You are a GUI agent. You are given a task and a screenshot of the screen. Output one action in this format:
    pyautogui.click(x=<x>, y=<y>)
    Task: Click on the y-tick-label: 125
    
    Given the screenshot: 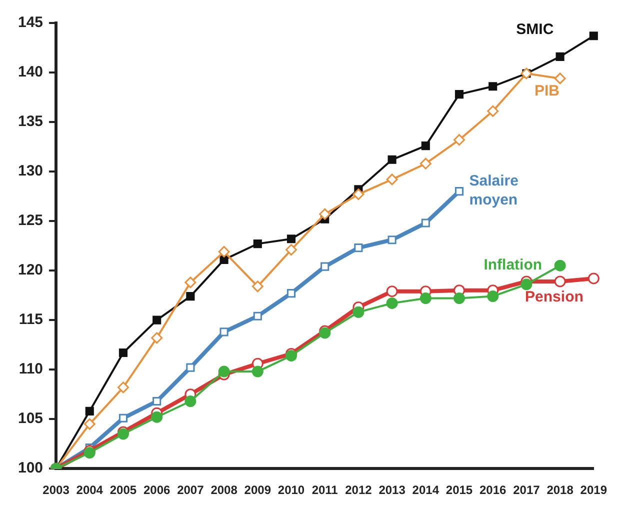 What is the action you would take?
    pyautogui.click(x=31, y=221)
    